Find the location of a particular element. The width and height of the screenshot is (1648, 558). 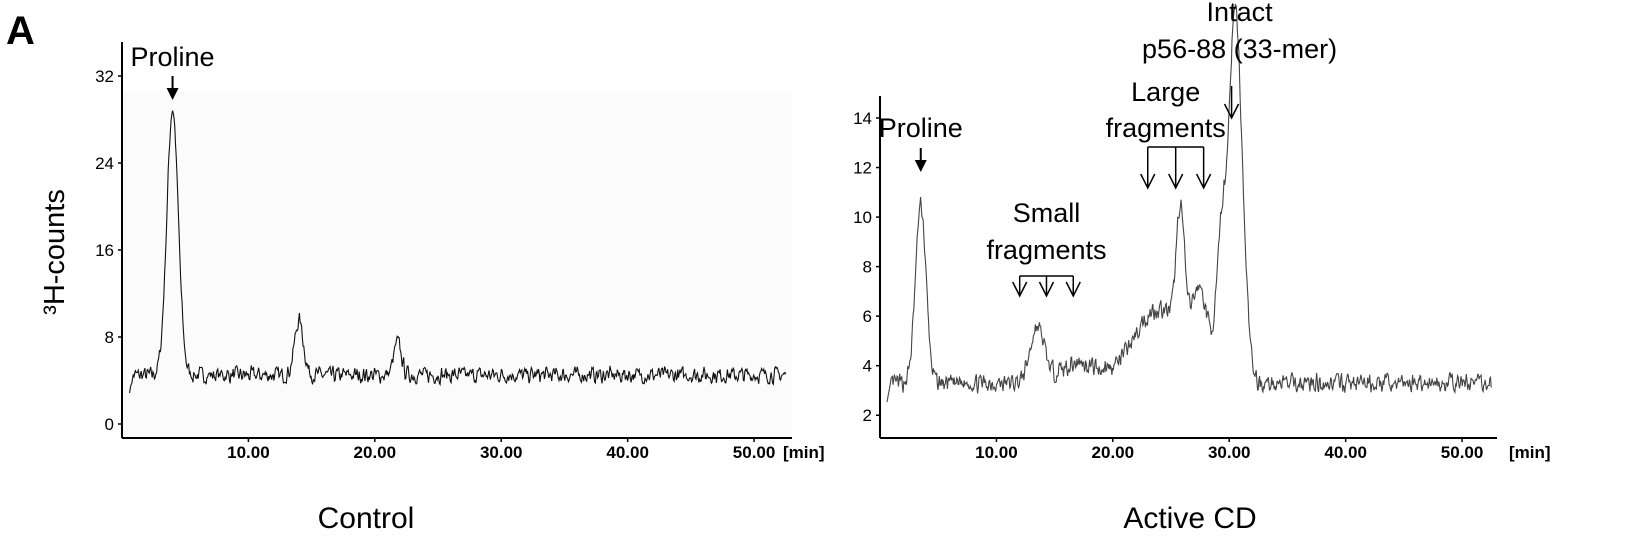

active-cd-y-tick-label: 8 is located at coordinates (867, 267).